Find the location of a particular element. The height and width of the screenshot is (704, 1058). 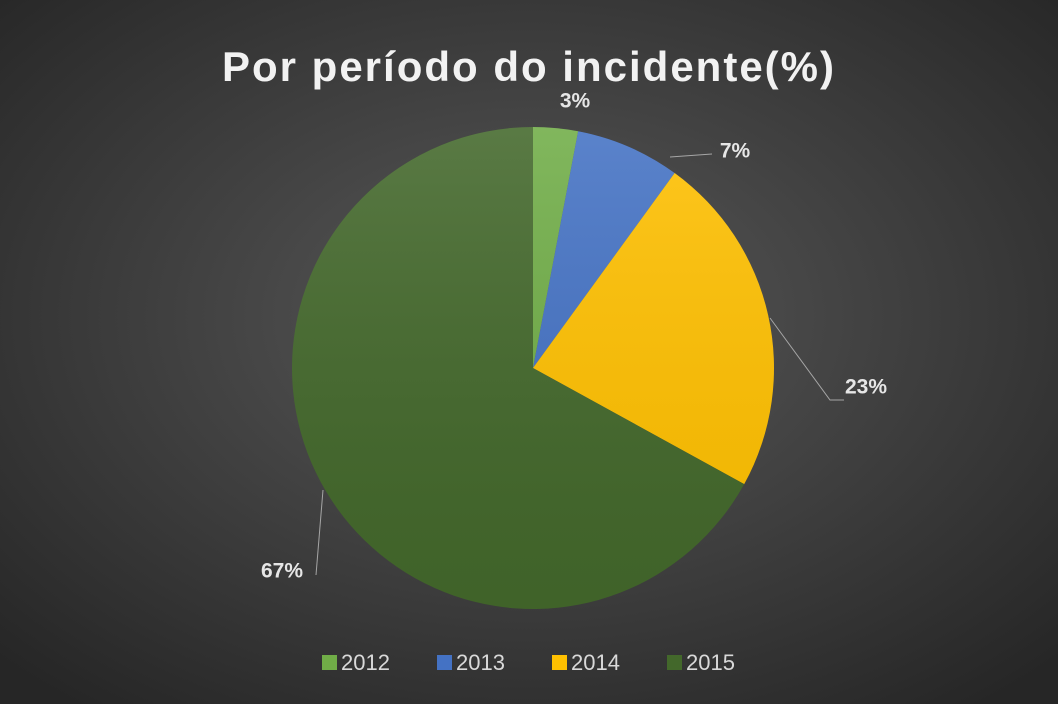

legend-label: 2012 is located at coordinates (365, 662).